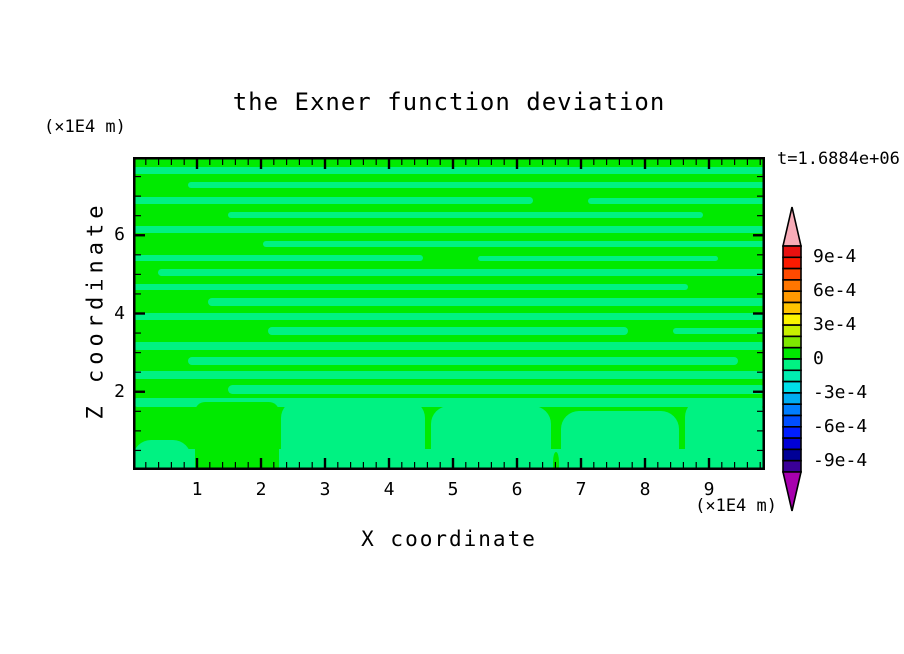 This screenshot has height=654, width=904. Describe the element at coordinates (325, 489) in the screenshot. I see `x-tick-label: 3` at that location.